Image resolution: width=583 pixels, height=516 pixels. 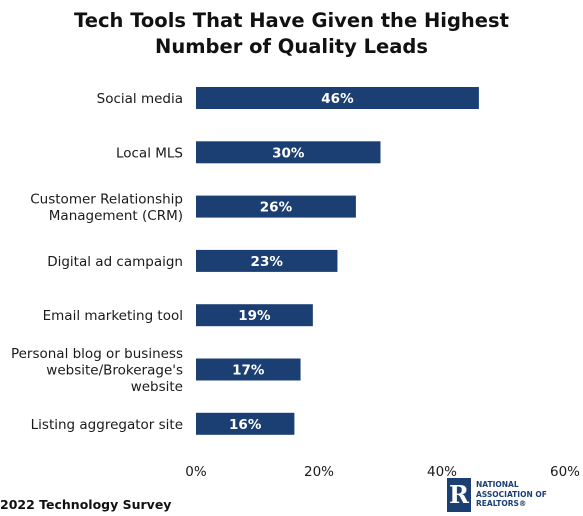 I want to click on category-label: website, so click(x=157, y=387).